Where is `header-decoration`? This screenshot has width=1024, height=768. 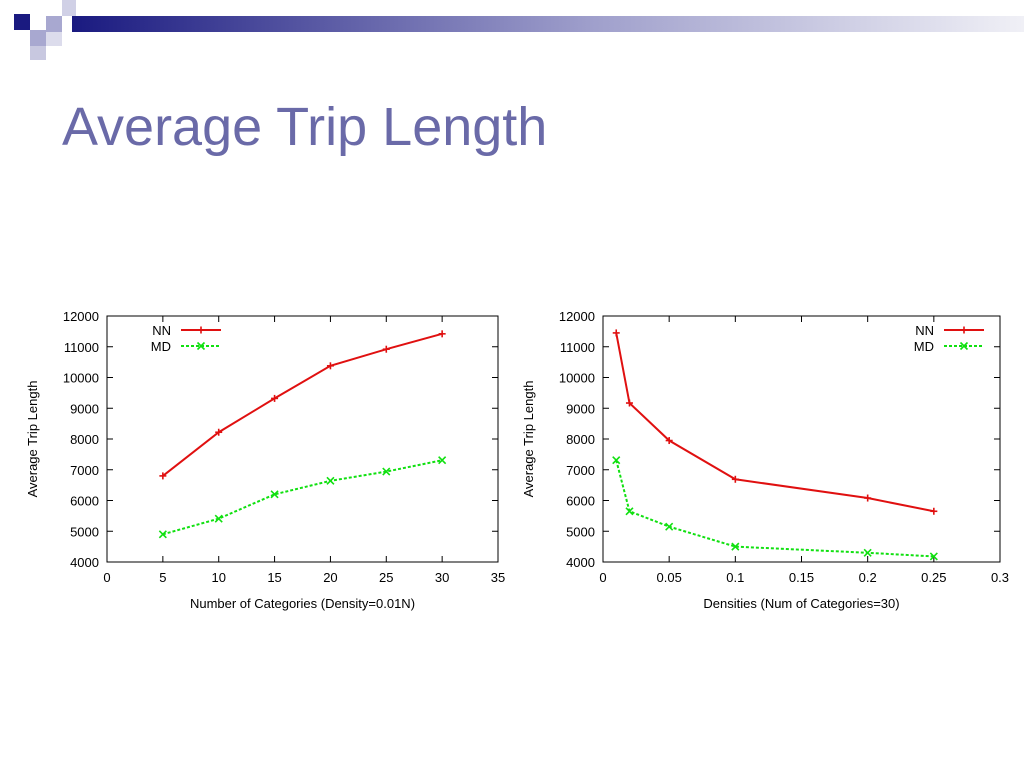
header-decoration is located at coordinates (512, 31).